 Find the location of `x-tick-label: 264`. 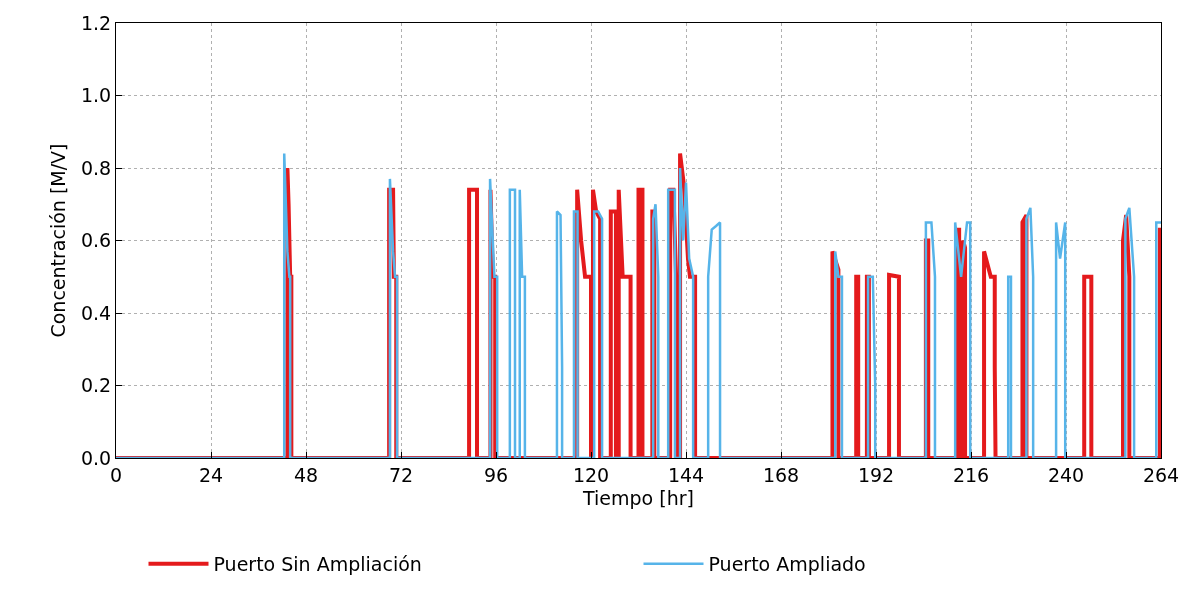

x-tick-label: 264 is located at coordinates (1161, 474).